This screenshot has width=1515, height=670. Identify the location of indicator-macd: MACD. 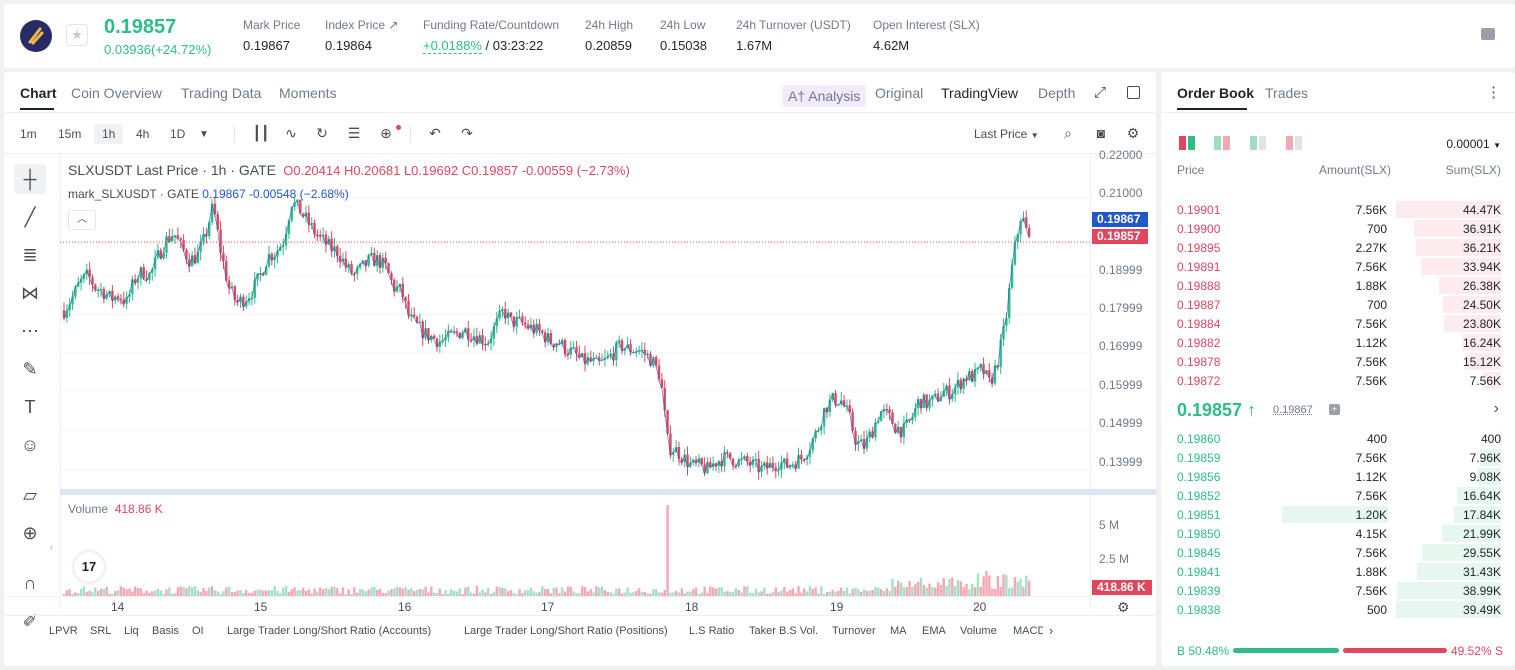
(1028, 631).